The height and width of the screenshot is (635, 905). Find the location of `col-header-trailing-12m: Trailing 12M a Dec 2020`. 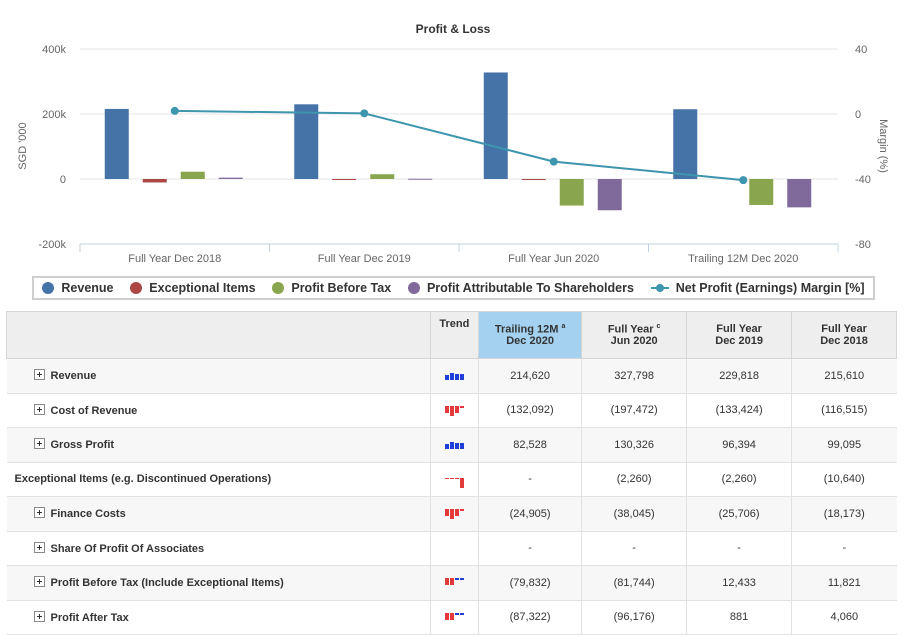

col-header-trailing-12m: Trailing 12M a Dec 2020 is located at coordinates (530, 335).